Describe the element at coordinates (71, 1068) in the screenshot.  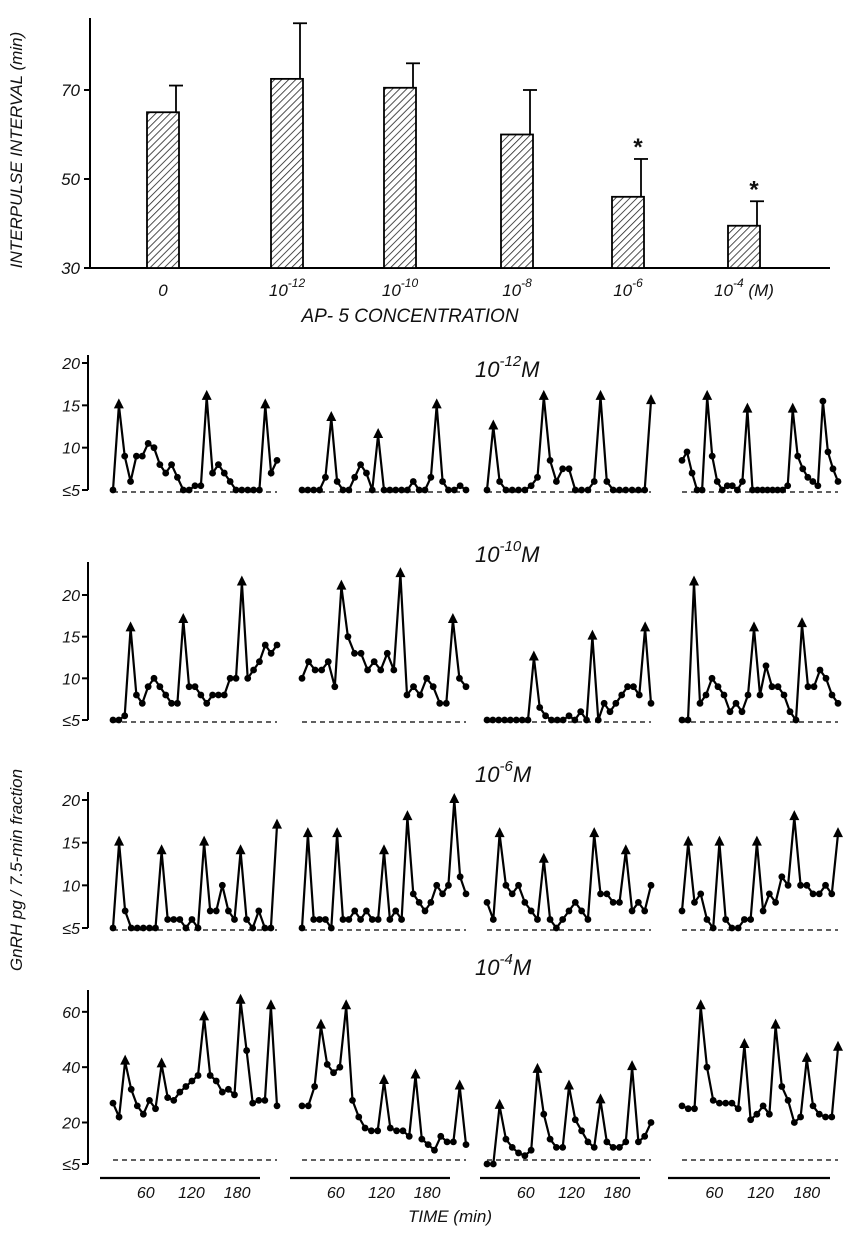
I see `pulse-y-tick-label: 40` at that location.